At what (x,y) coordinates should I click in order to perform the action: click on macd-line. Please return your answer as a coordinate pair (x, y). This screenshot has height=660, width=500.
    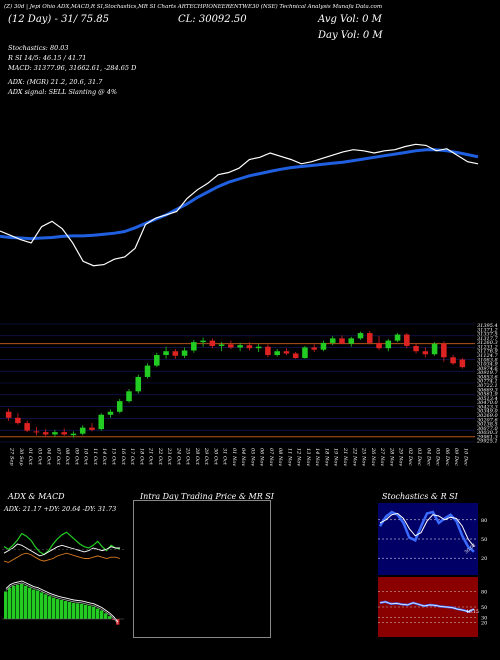
    Looking at the image, I should click on (62, 601).